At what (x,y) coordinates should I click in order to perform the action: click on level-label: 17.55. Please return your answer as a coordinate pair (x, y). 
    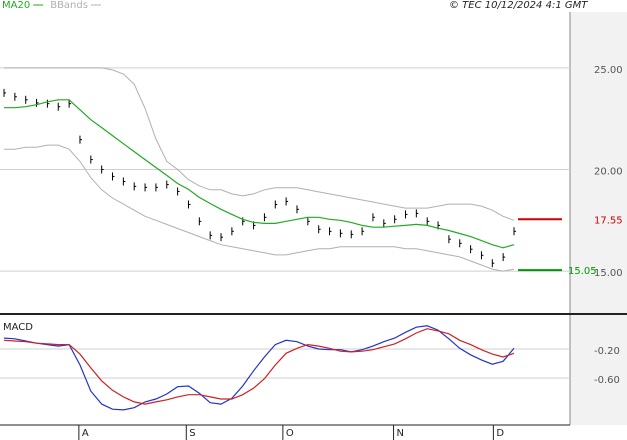
    Looking at the image, I should click on (608, 220).